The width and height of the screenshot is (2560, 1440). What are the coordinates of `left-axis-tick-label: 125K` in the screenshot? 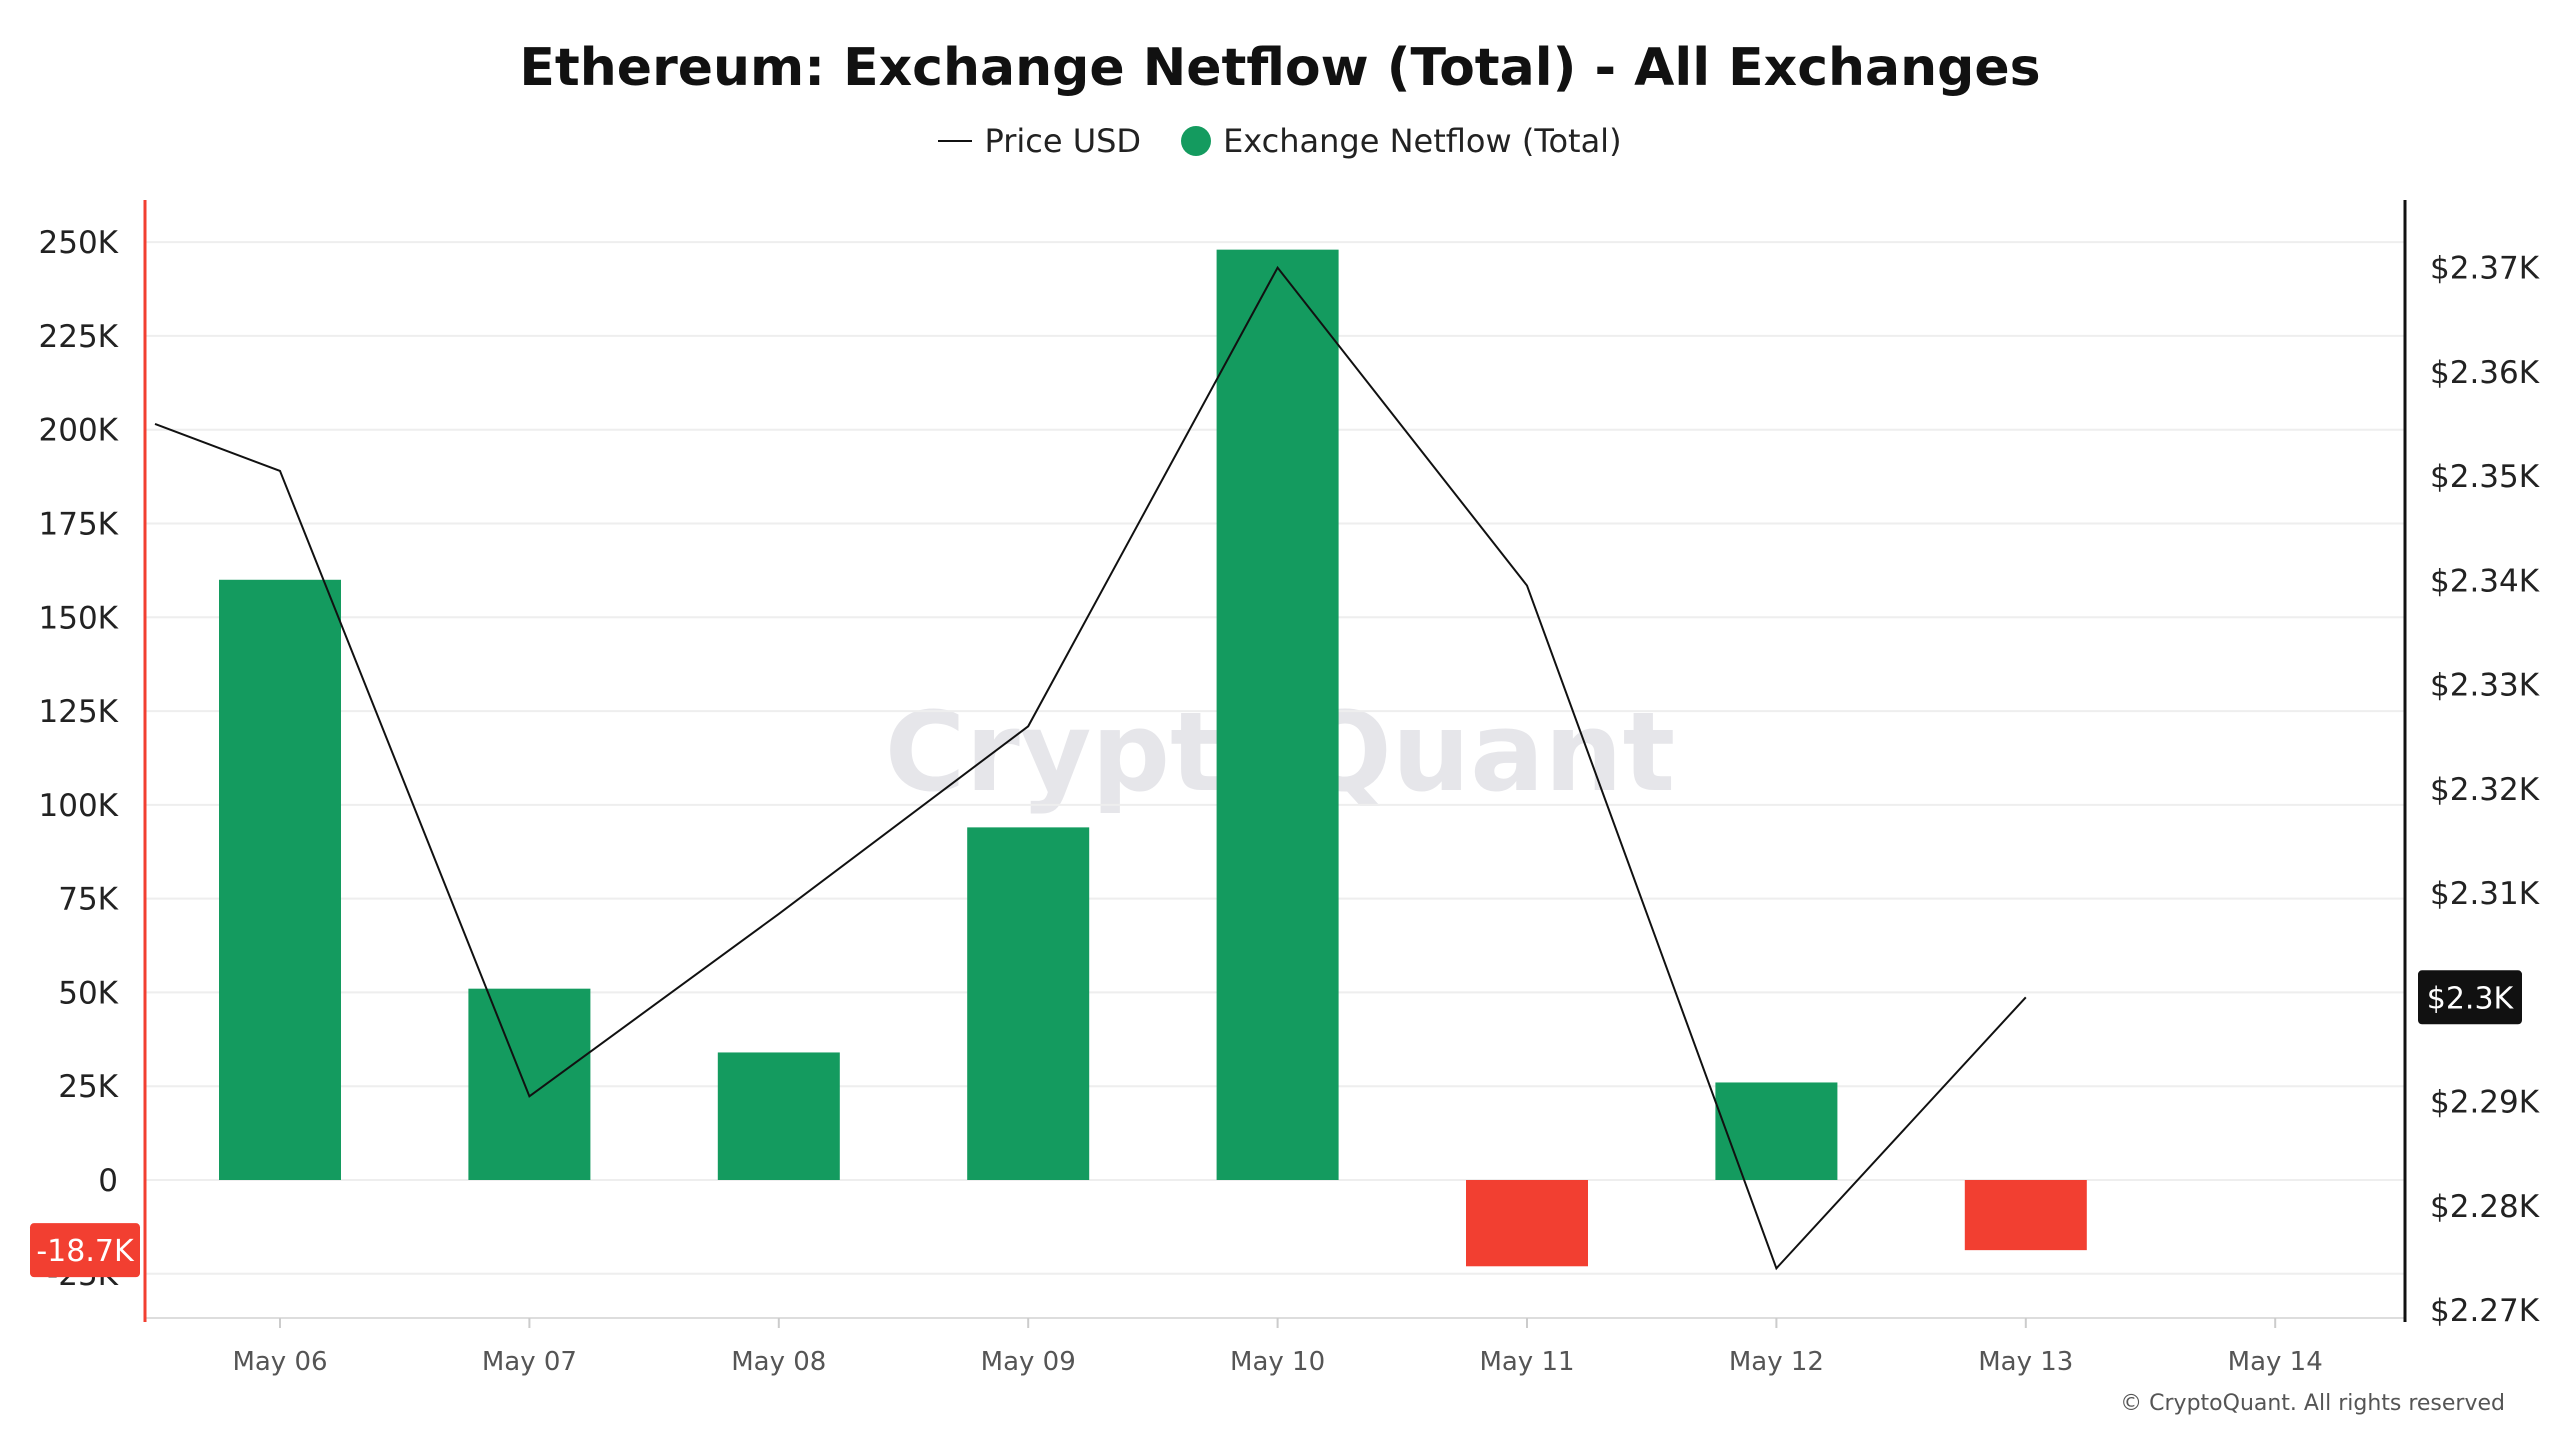 It's located at (79, 712).